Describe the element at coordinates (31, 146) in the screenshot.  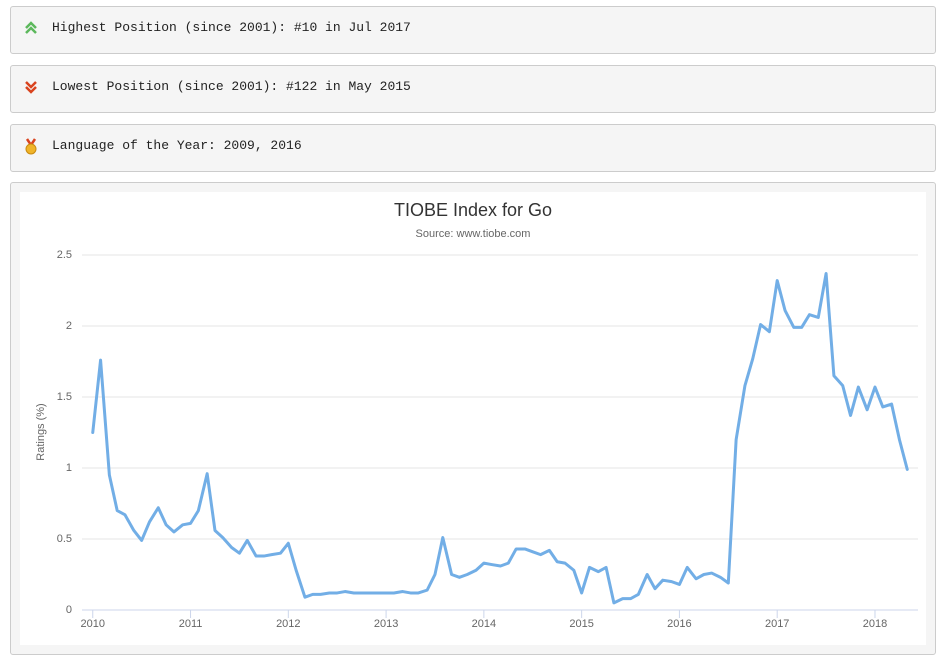
I see `medal-icon` at that location.